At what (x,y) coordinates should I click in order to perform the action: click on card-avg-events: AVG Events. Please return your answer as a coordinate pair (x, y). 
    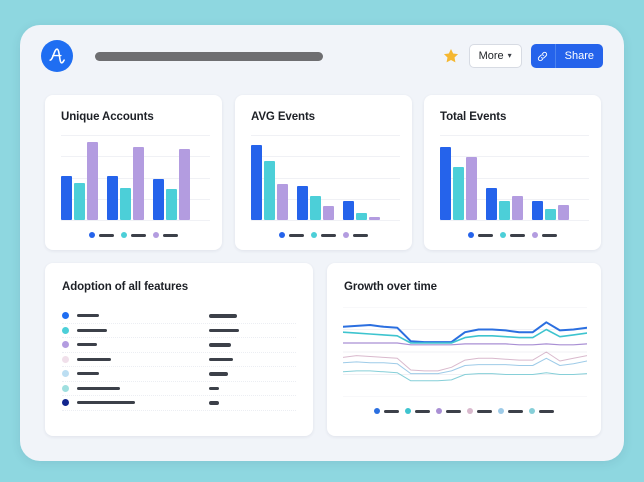
    Looking at the image, I should click on (323, 172).